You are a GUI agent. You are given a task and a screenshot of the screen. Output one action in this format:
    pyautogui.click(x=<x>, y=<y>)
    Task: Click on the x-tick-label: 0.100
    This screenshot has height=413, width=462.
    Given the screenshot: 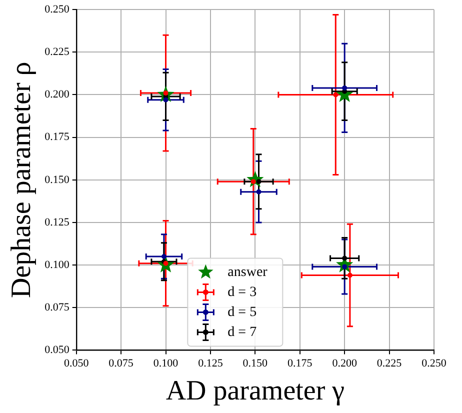 What is the action you would take?
    pyautogui.click(x=166, y=364)
    